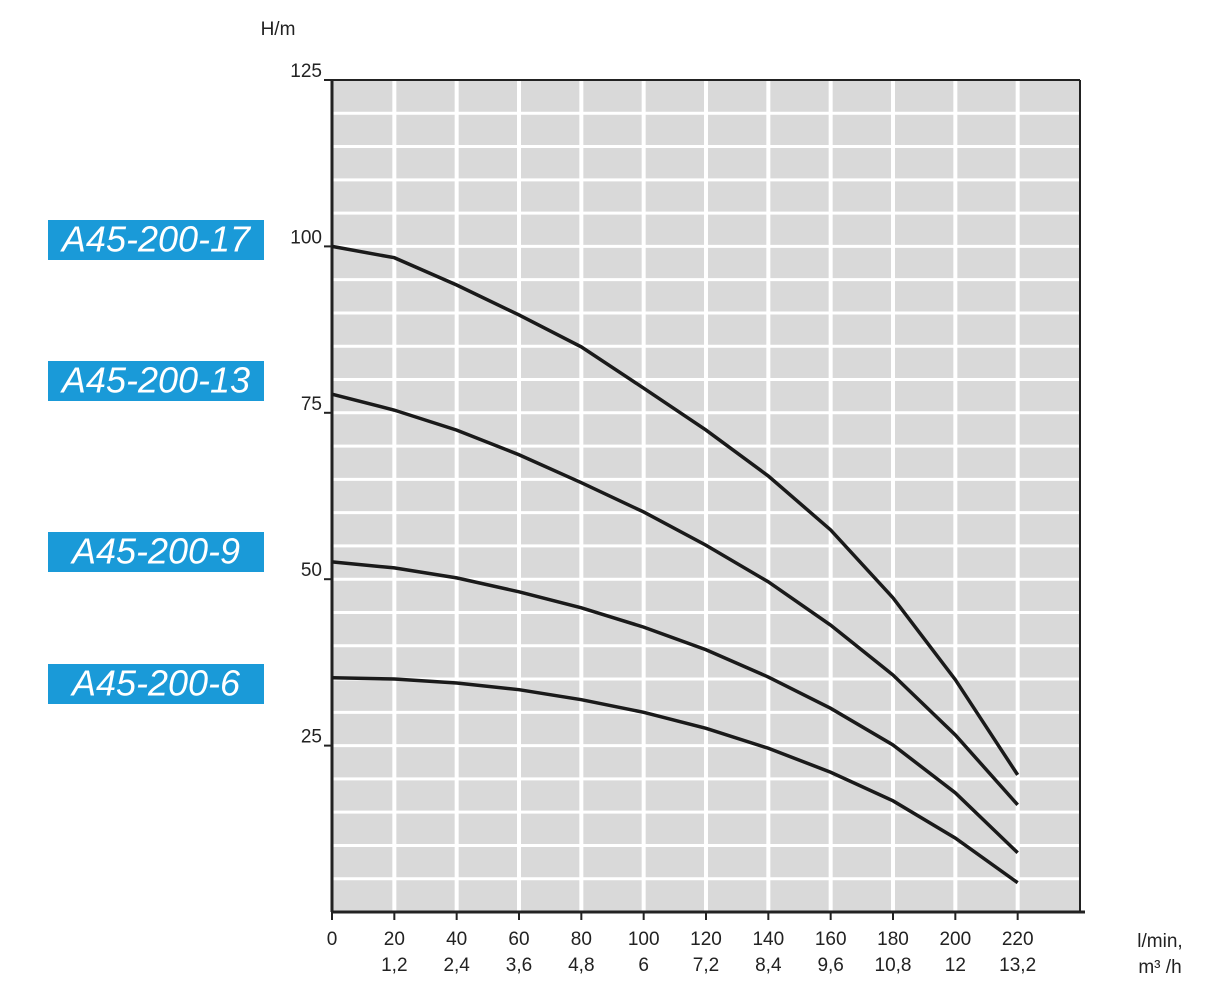 The width and height of the screenshot is (1216, 1000). I want to click on legend-text: A45-200-13, so click(155, 380).